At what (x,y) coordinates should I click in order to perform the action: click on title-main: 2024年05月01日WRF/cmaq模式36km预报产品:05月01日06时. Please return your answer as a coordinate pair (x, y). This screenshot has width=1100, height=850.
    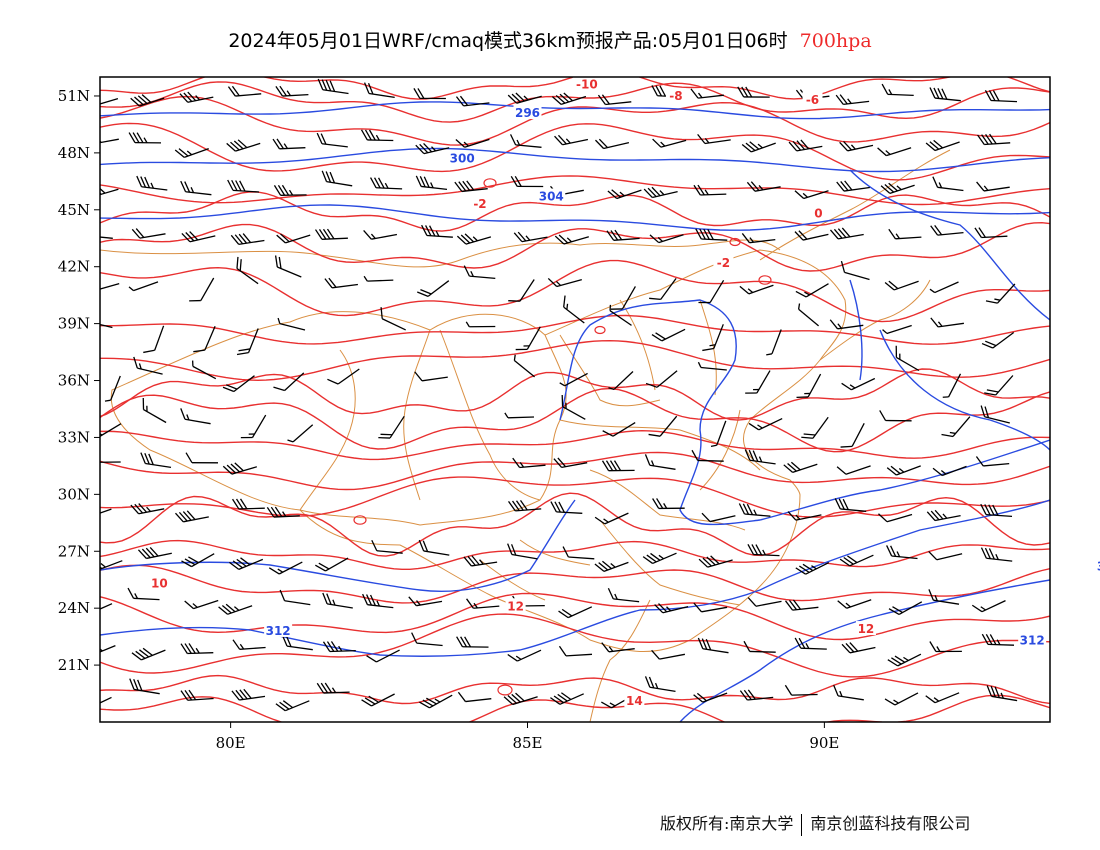
    Looking at the image, I should click on (508, 41).